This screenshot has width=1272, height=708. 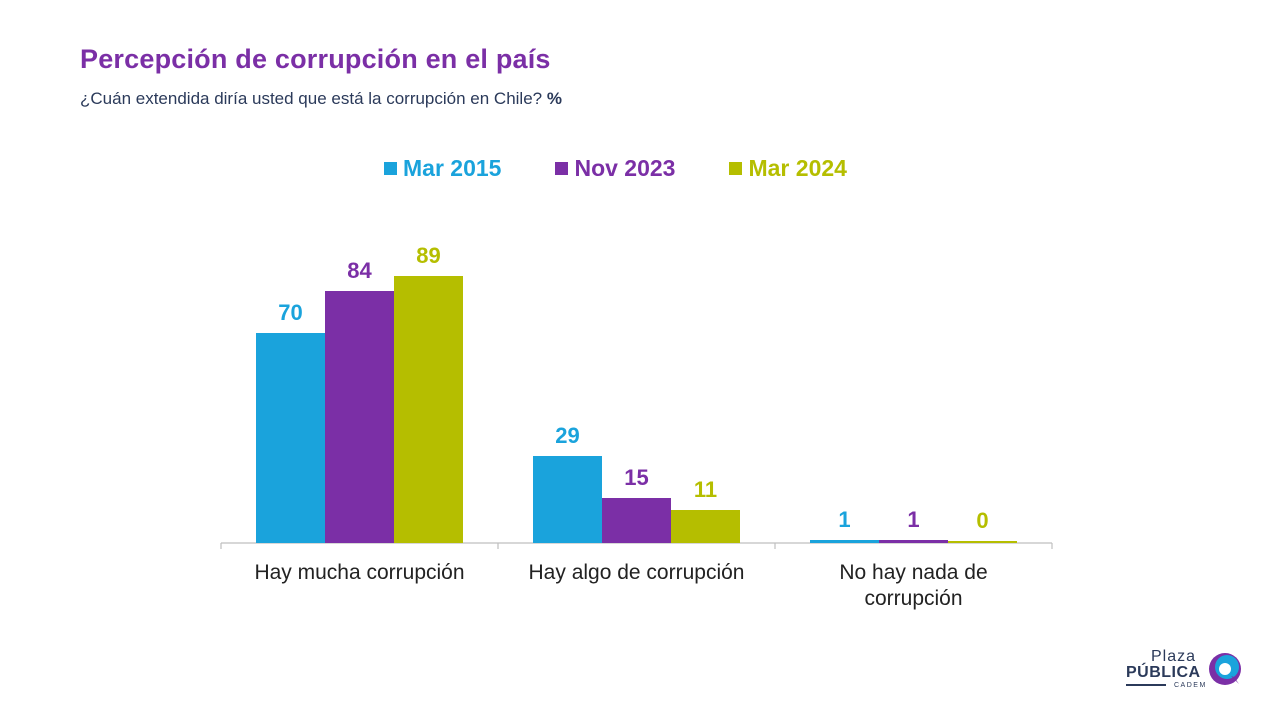 I want to click on logo-text-publica: PÚBLICA, so click(x=1163, y=672).